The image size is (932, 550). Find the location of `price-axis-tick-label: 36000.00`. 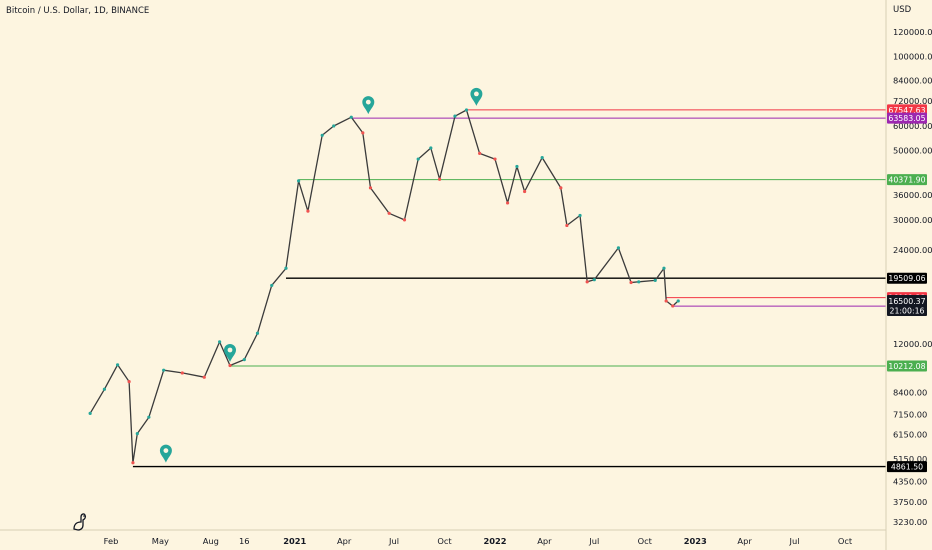

price-axis-tick-label: 36000.00 is located at coordinates (912, 195).